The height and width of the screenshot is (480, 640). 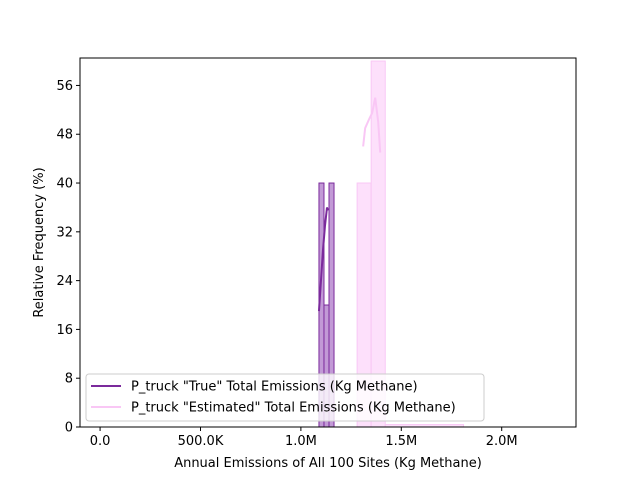 I want to click on x-axis-ticks: 0.0 500.0K 1.0M 1.5M 2.0M, so click(x=304, y=438).